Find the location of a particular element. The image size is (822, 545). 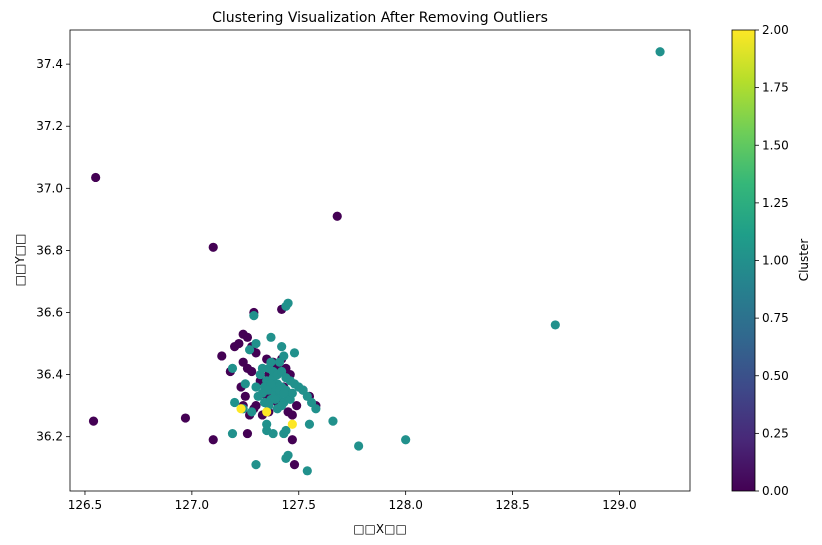

x-tick-label: 127.5 is located at coordinates (299, 505).